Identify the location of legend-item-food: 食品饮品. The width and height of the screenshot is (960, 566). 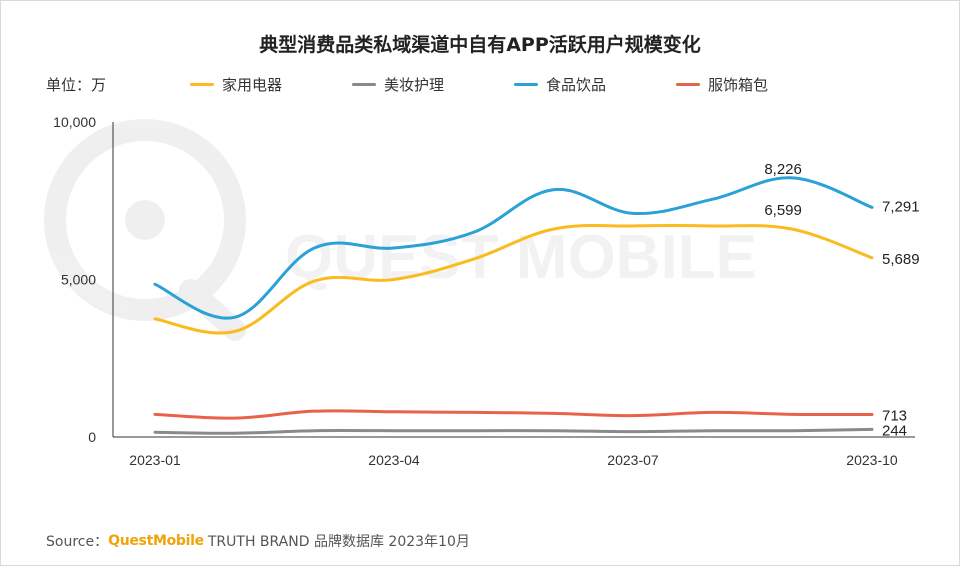
(560, 84).